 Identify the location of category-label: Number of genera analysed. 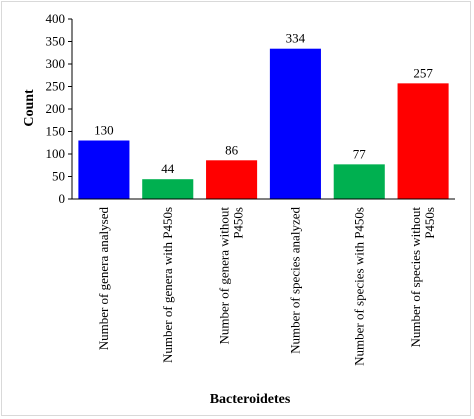
(103, 279).